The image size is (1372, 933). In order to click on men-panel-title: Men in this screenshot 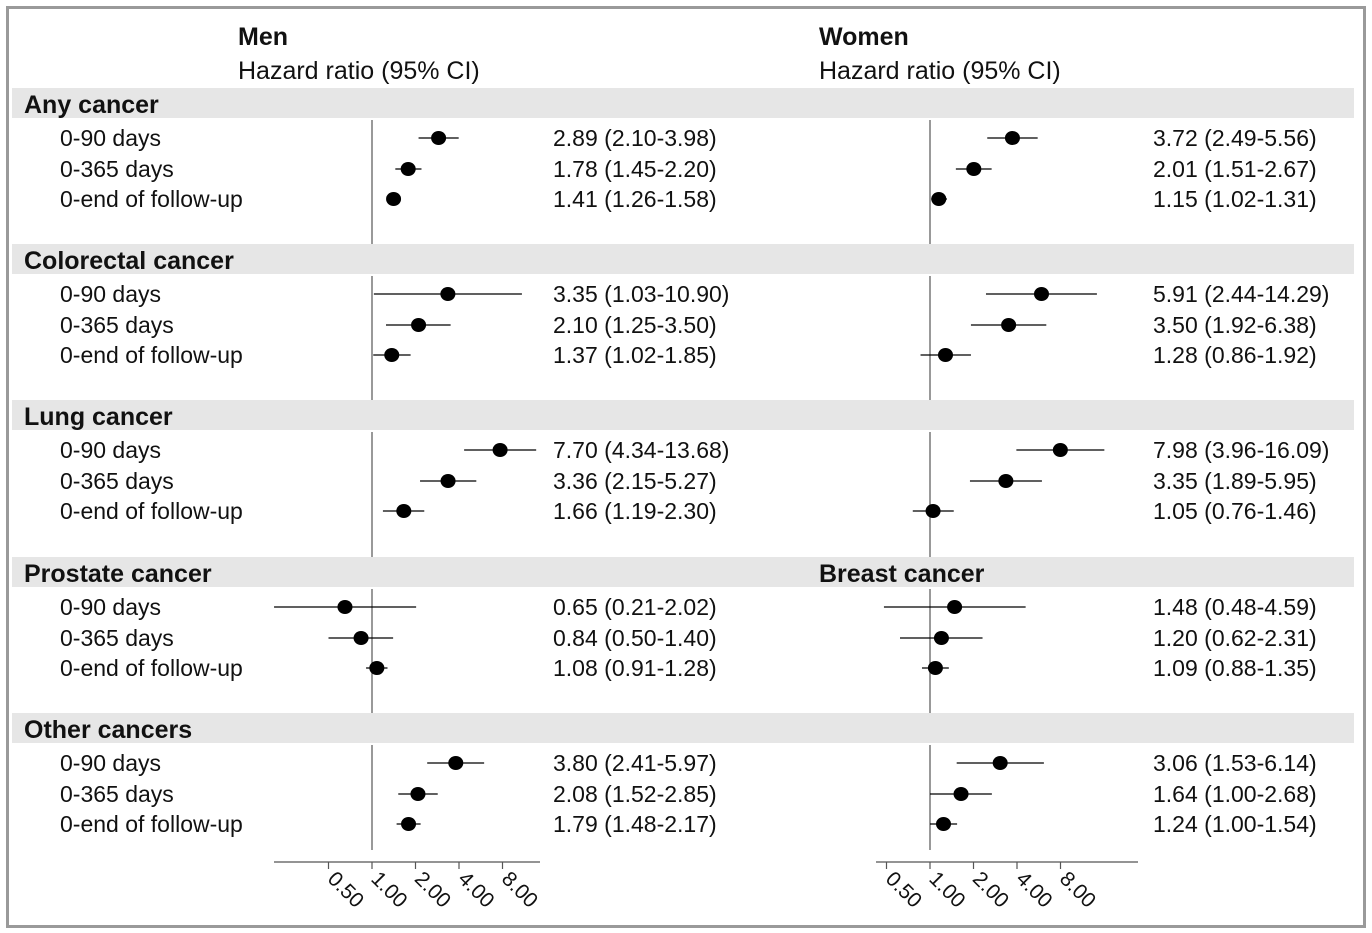, I will do `click(263, 37)`.